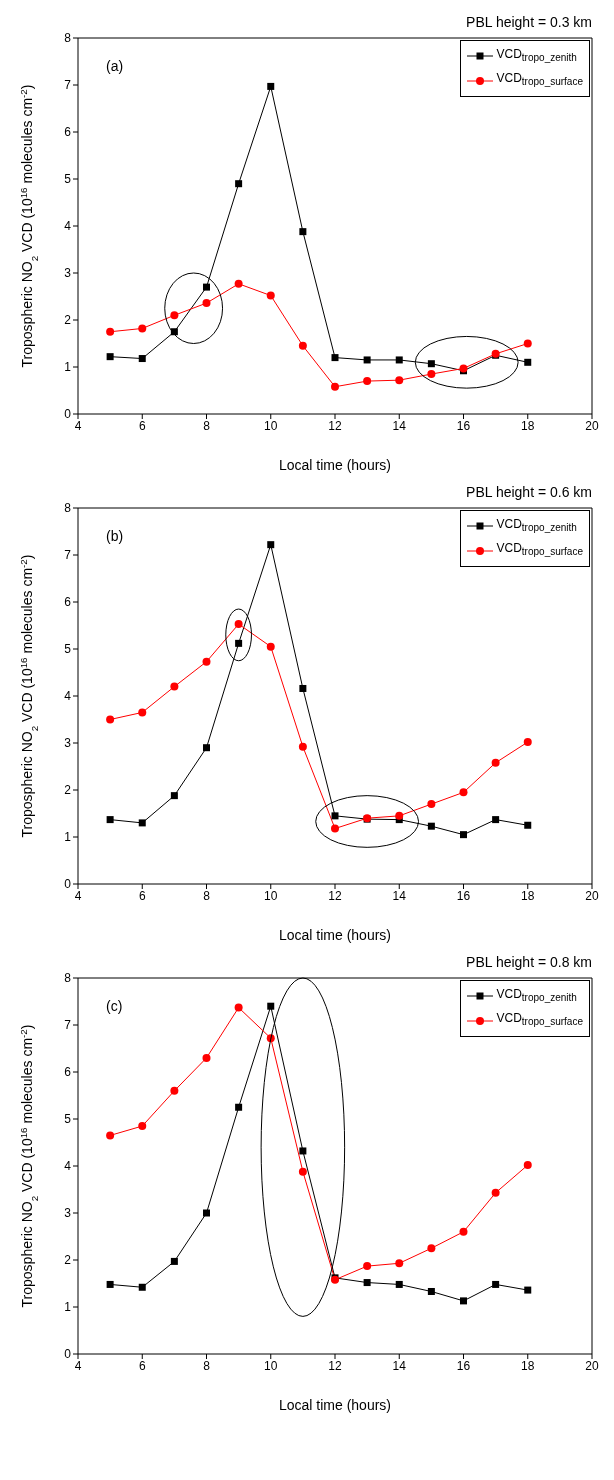 The width and height of the screenshot is (614, 1480). Describe the element at coordinates (68, 837) in the screenshot. I see `y-tick-label: 1` at that location.